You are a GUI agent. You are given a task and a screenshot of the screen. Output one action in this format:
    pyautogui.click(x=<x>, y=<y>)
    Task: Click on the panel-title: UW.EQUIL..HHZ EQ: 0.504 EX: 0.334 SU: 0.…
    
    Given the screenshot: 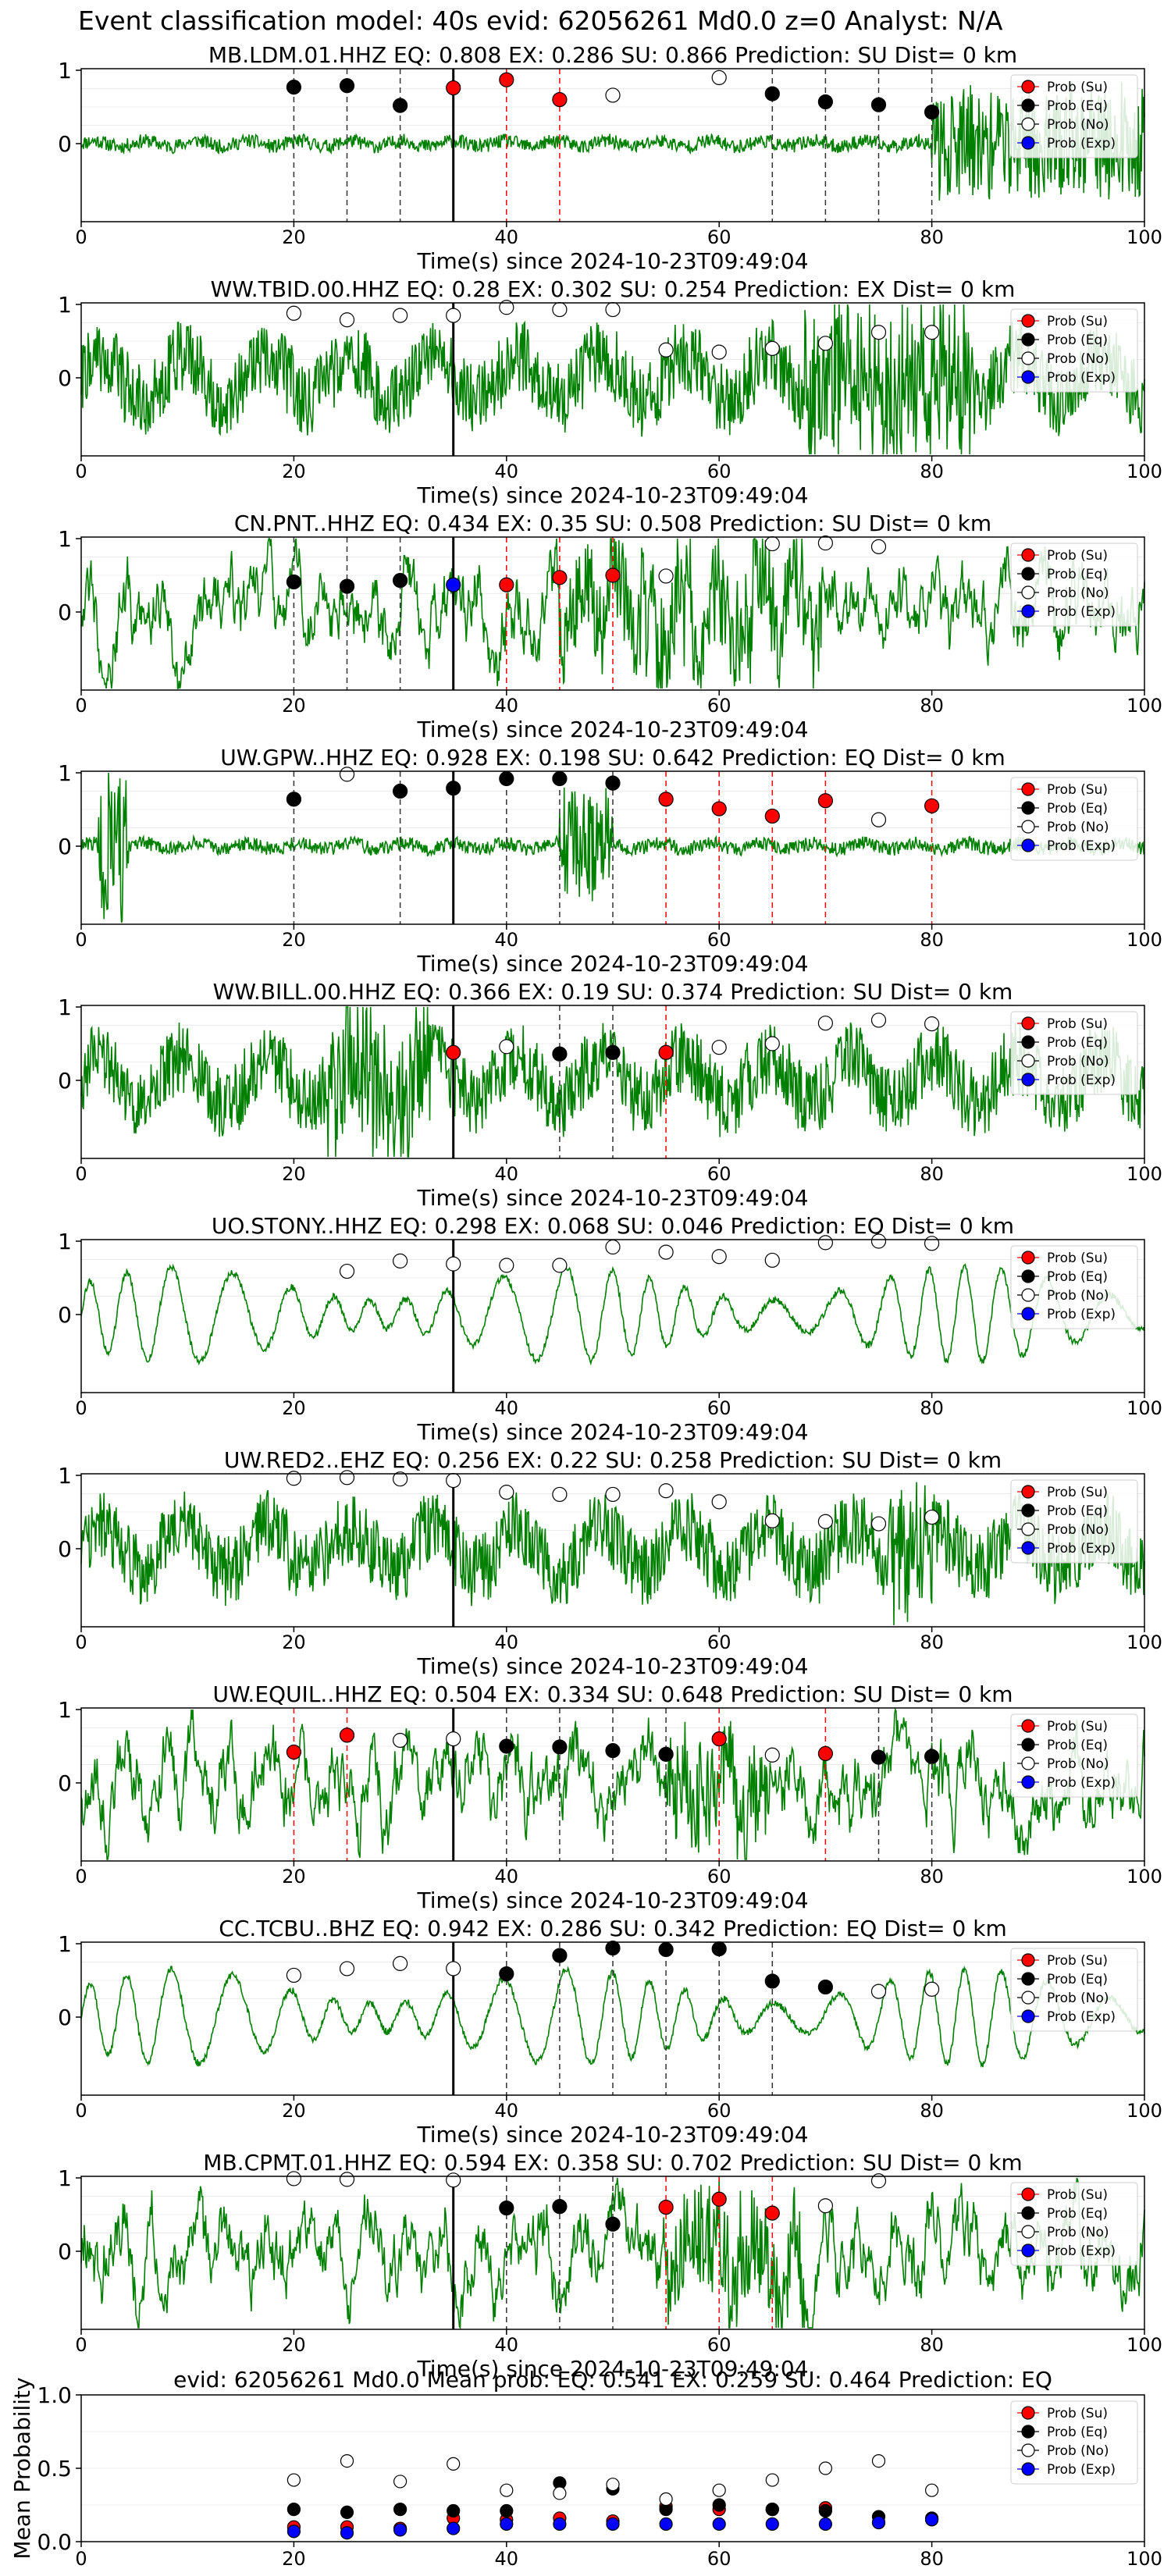 What is the action you would take?
    pyautogui.click(x=612, y=1694)
    